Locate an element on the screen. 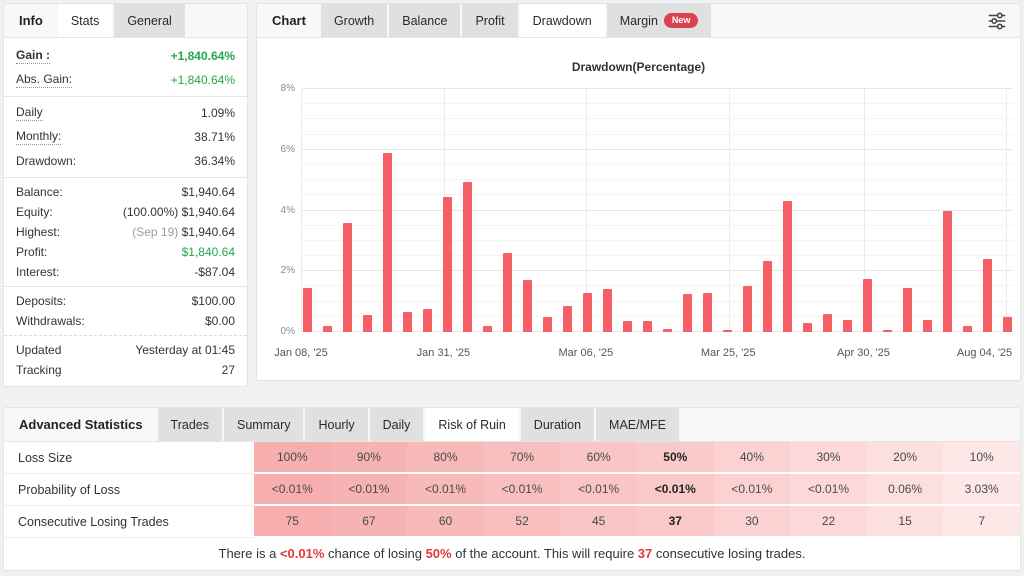 Image resolution: width=1024 pixels, height=576 pixels. risk-highlight-value: <0.01% is located at coordinates (302, 553).